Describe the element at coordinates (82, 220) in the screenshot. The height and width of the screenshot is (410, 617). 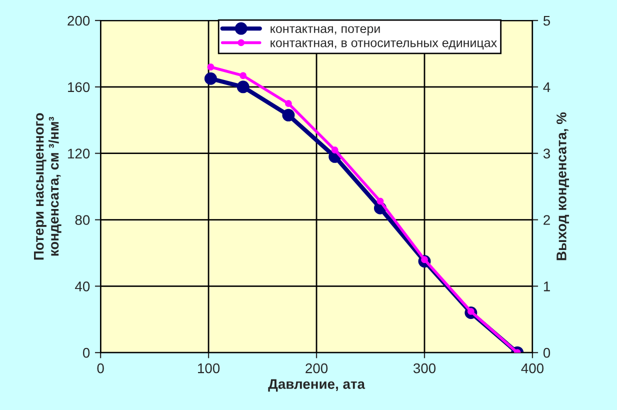
I see `y-tick-label: 80` at that location.